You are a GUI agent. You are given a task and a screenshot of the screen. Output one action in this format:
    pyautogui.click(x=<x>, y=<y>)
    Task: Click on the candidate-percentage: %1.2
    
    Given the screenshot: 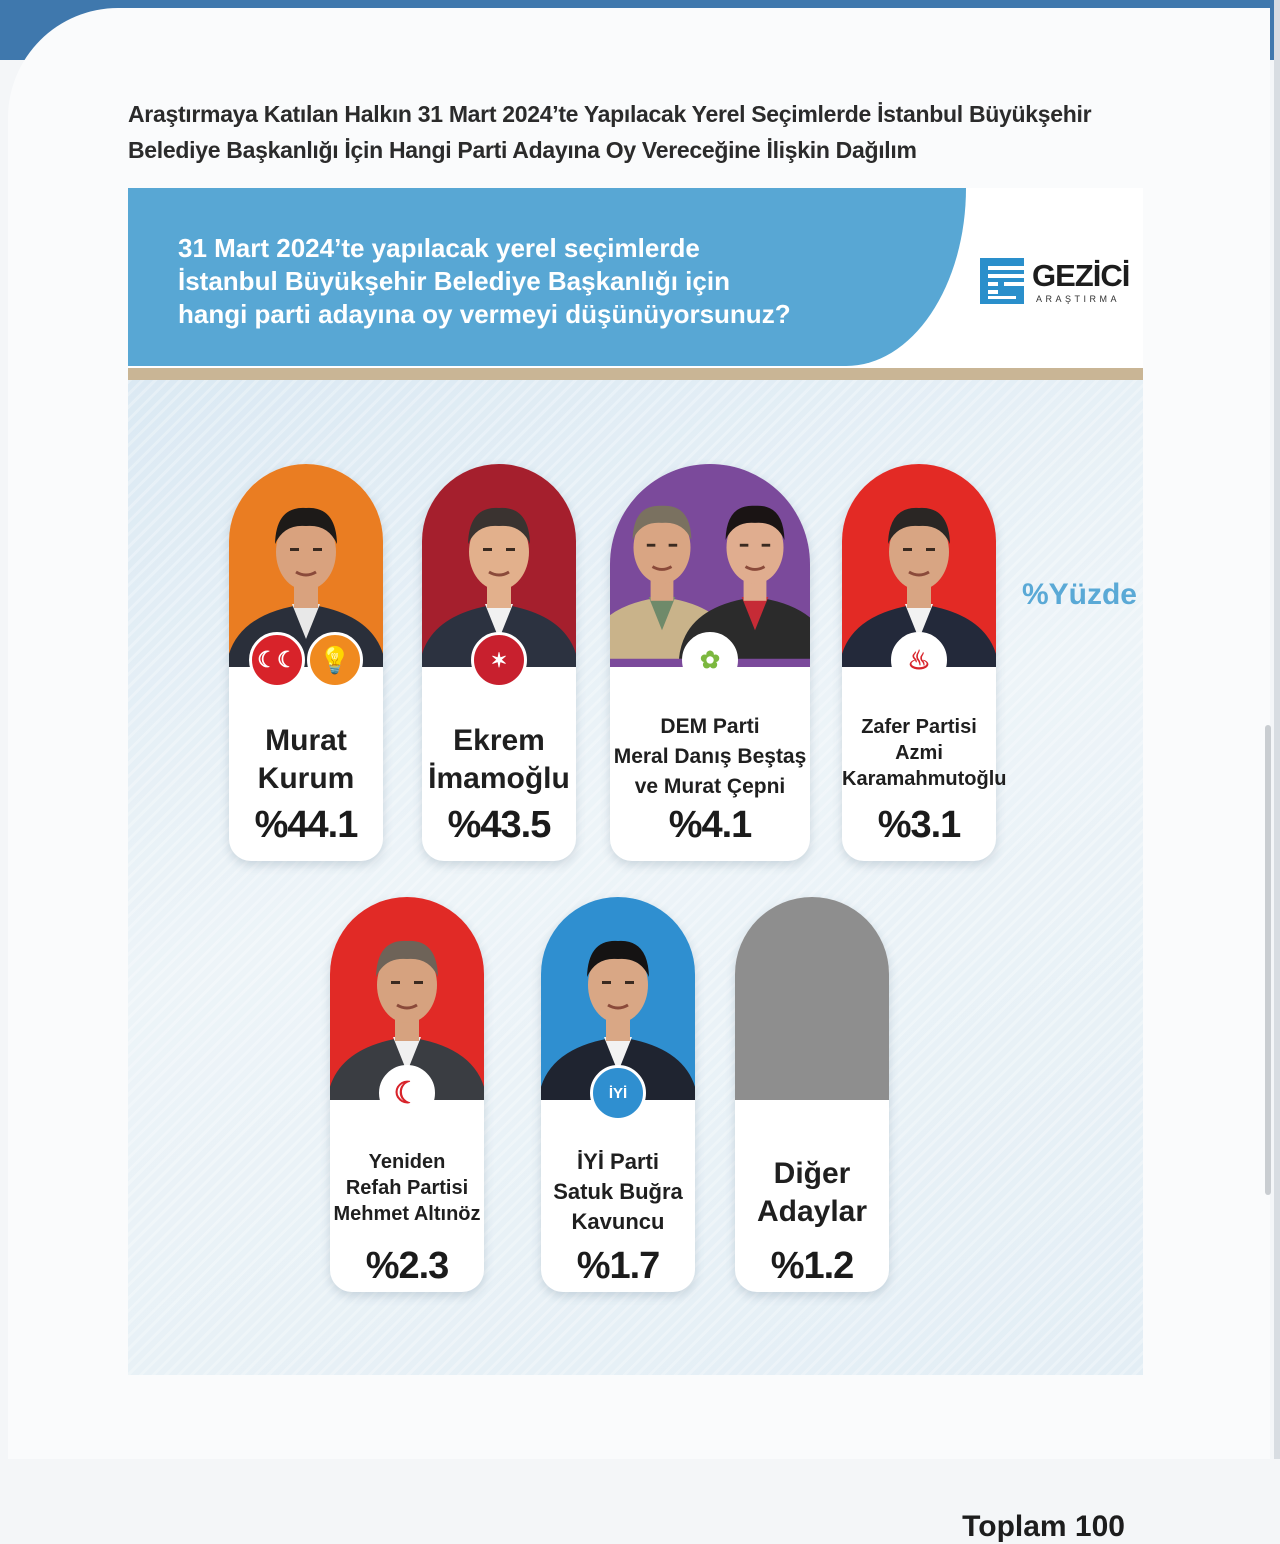 What is the action you would take?
    pyautogui.click(x=812, y=1266)
    